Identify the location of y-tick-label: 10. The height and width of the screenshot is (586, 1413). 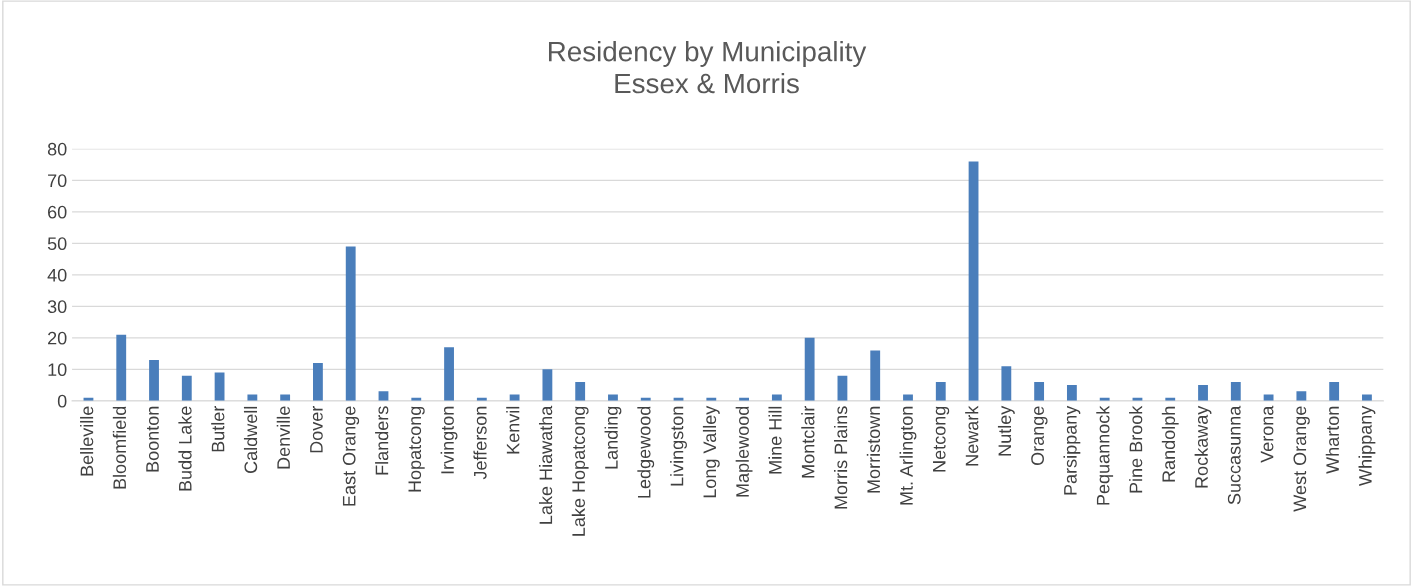
(57, 370).